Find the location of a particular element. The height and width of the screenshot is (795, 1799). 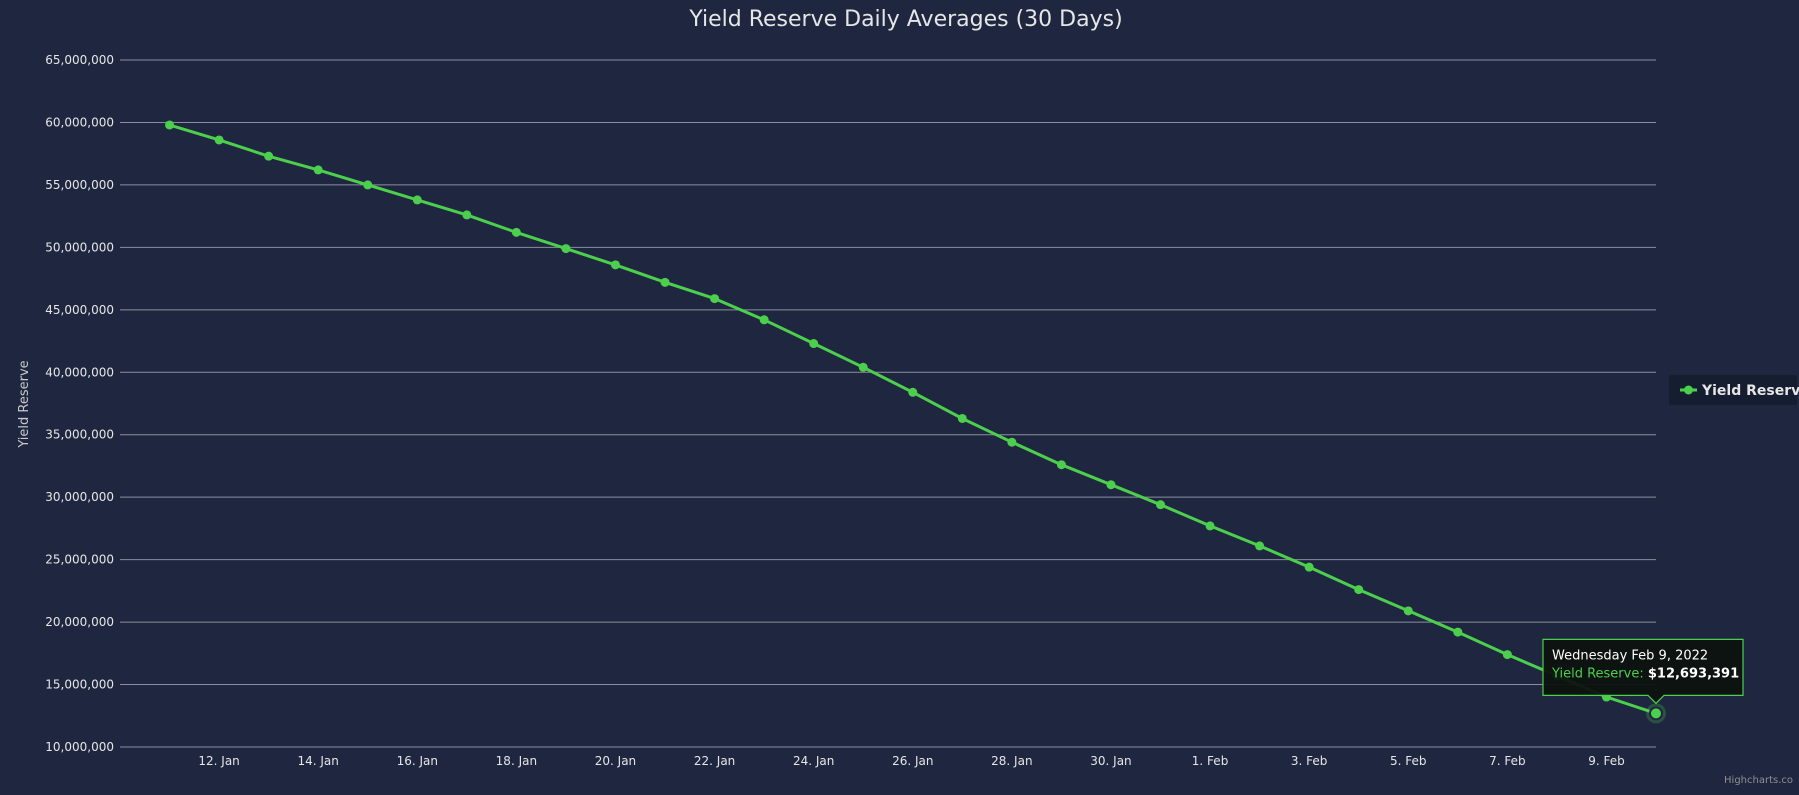

x-tick-label: 26. Jan is located at coordinates (912, 761).